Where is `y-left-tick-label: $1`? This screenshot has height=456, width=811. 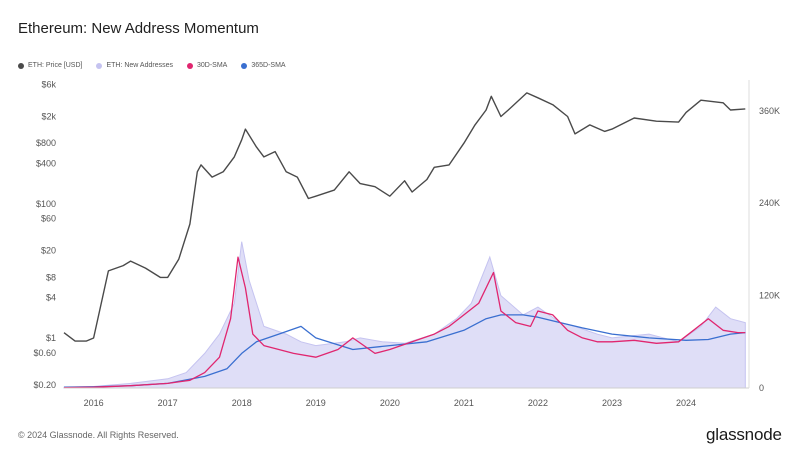
y-left-tick-label: $1 is located at coordinates (51, 338).